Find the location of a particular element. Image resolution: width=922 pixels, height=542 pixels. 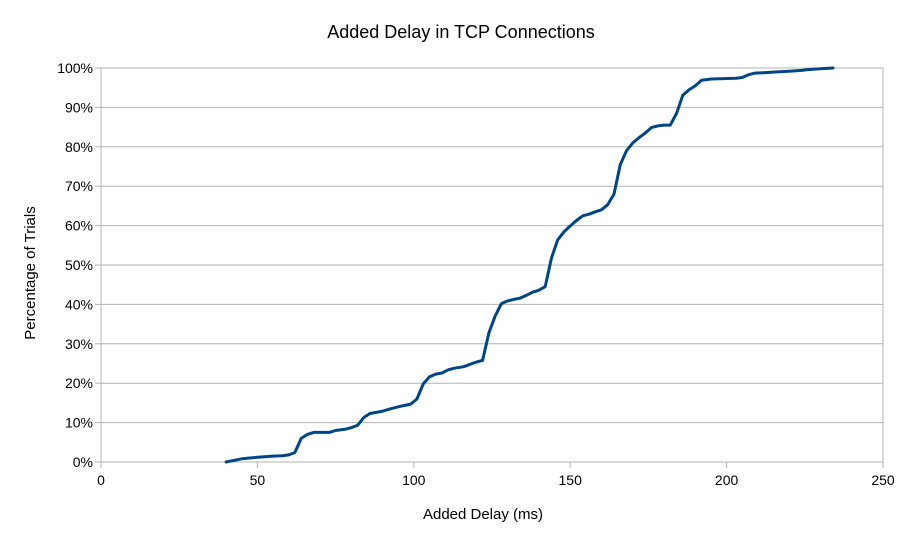

x-tick-label: 0 is located at coordinates (101, 480).